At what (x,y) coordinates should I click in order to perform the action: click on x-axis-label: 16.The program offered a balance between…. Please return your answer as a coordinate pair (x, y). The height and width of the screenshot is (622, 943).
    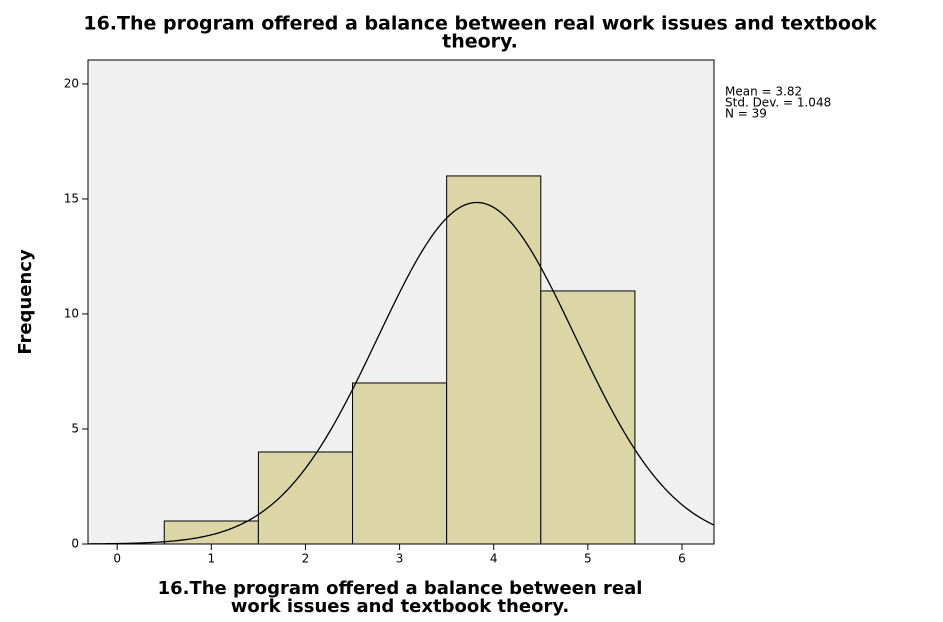
    Looking at the image, I should click on (400, 588).